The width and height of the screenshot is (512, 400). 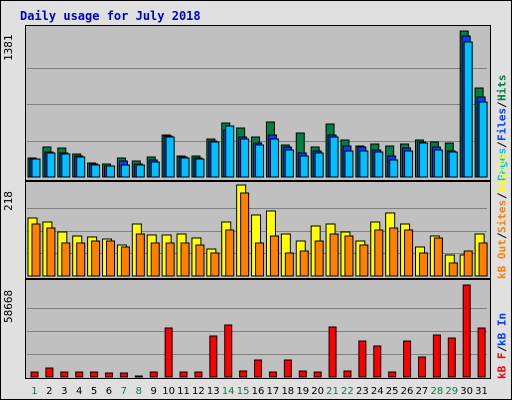 What do you see at coordinates (347, 391) in the screenshot?
I see `day-label: 22` at bounding box center [347, 391].